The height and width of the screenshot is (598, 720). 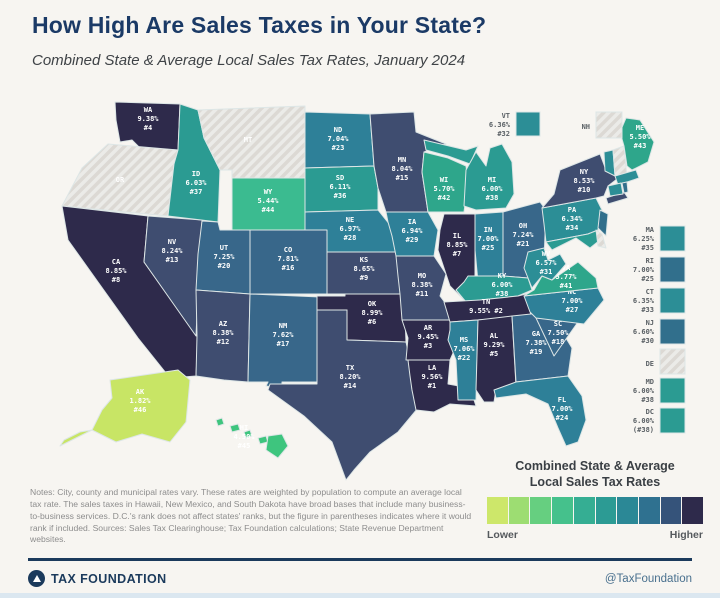 I want to click on state-wv: WV 6.57% #31, so click(x=545, y=268).